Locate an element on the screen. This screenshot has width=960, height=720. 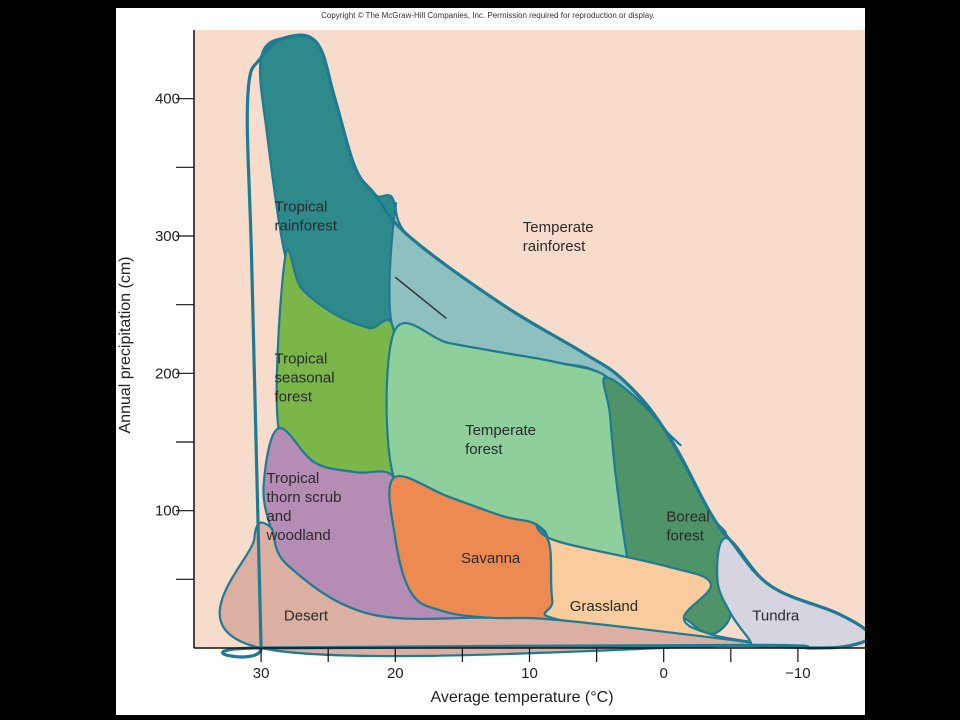
y-tick-label: 400 is located at coordinates (167, 99).